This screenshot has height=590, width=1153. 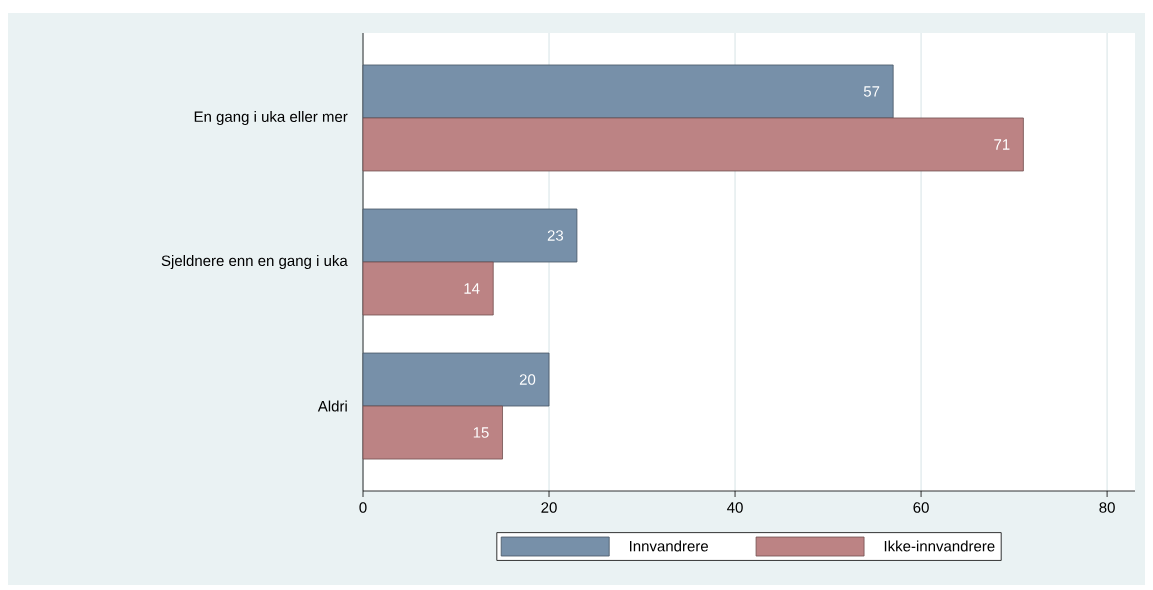 I want to click on x-tick-label: 20, so click(x=549, y=507).